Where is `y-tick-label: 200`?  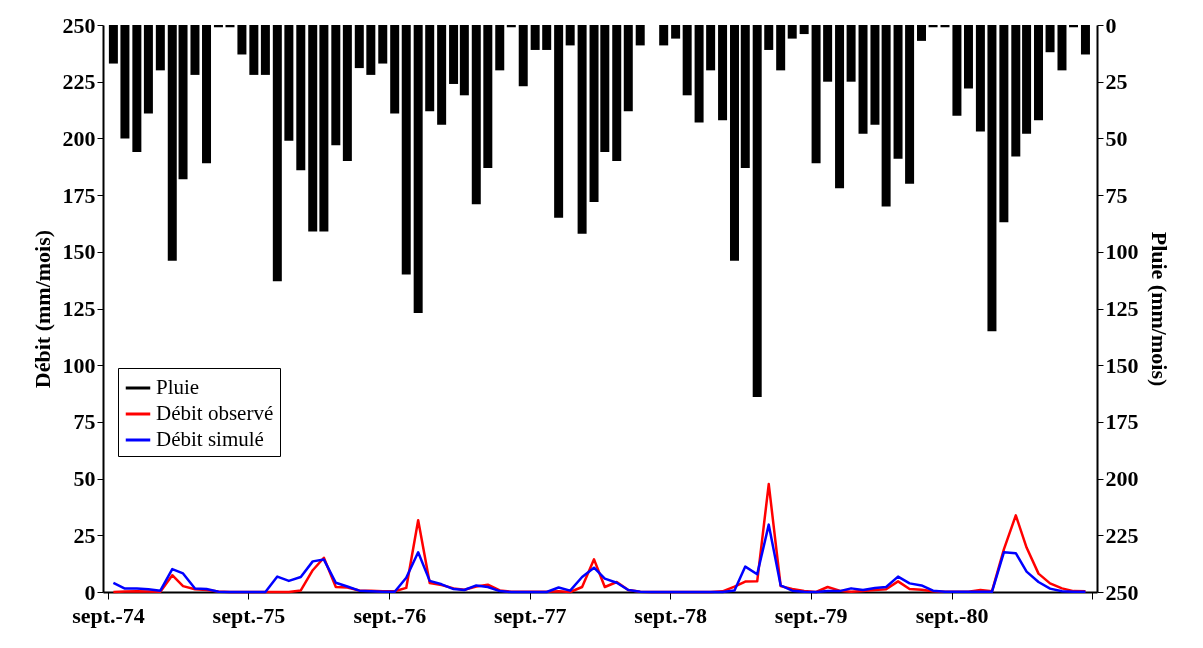 y-tick-label: 200 is located at coordinates (79, 138).